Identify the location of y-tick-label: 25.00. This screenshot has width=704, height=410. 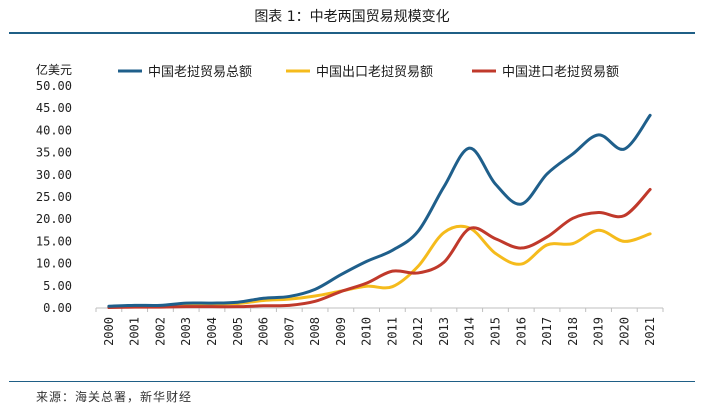
(54, 197).